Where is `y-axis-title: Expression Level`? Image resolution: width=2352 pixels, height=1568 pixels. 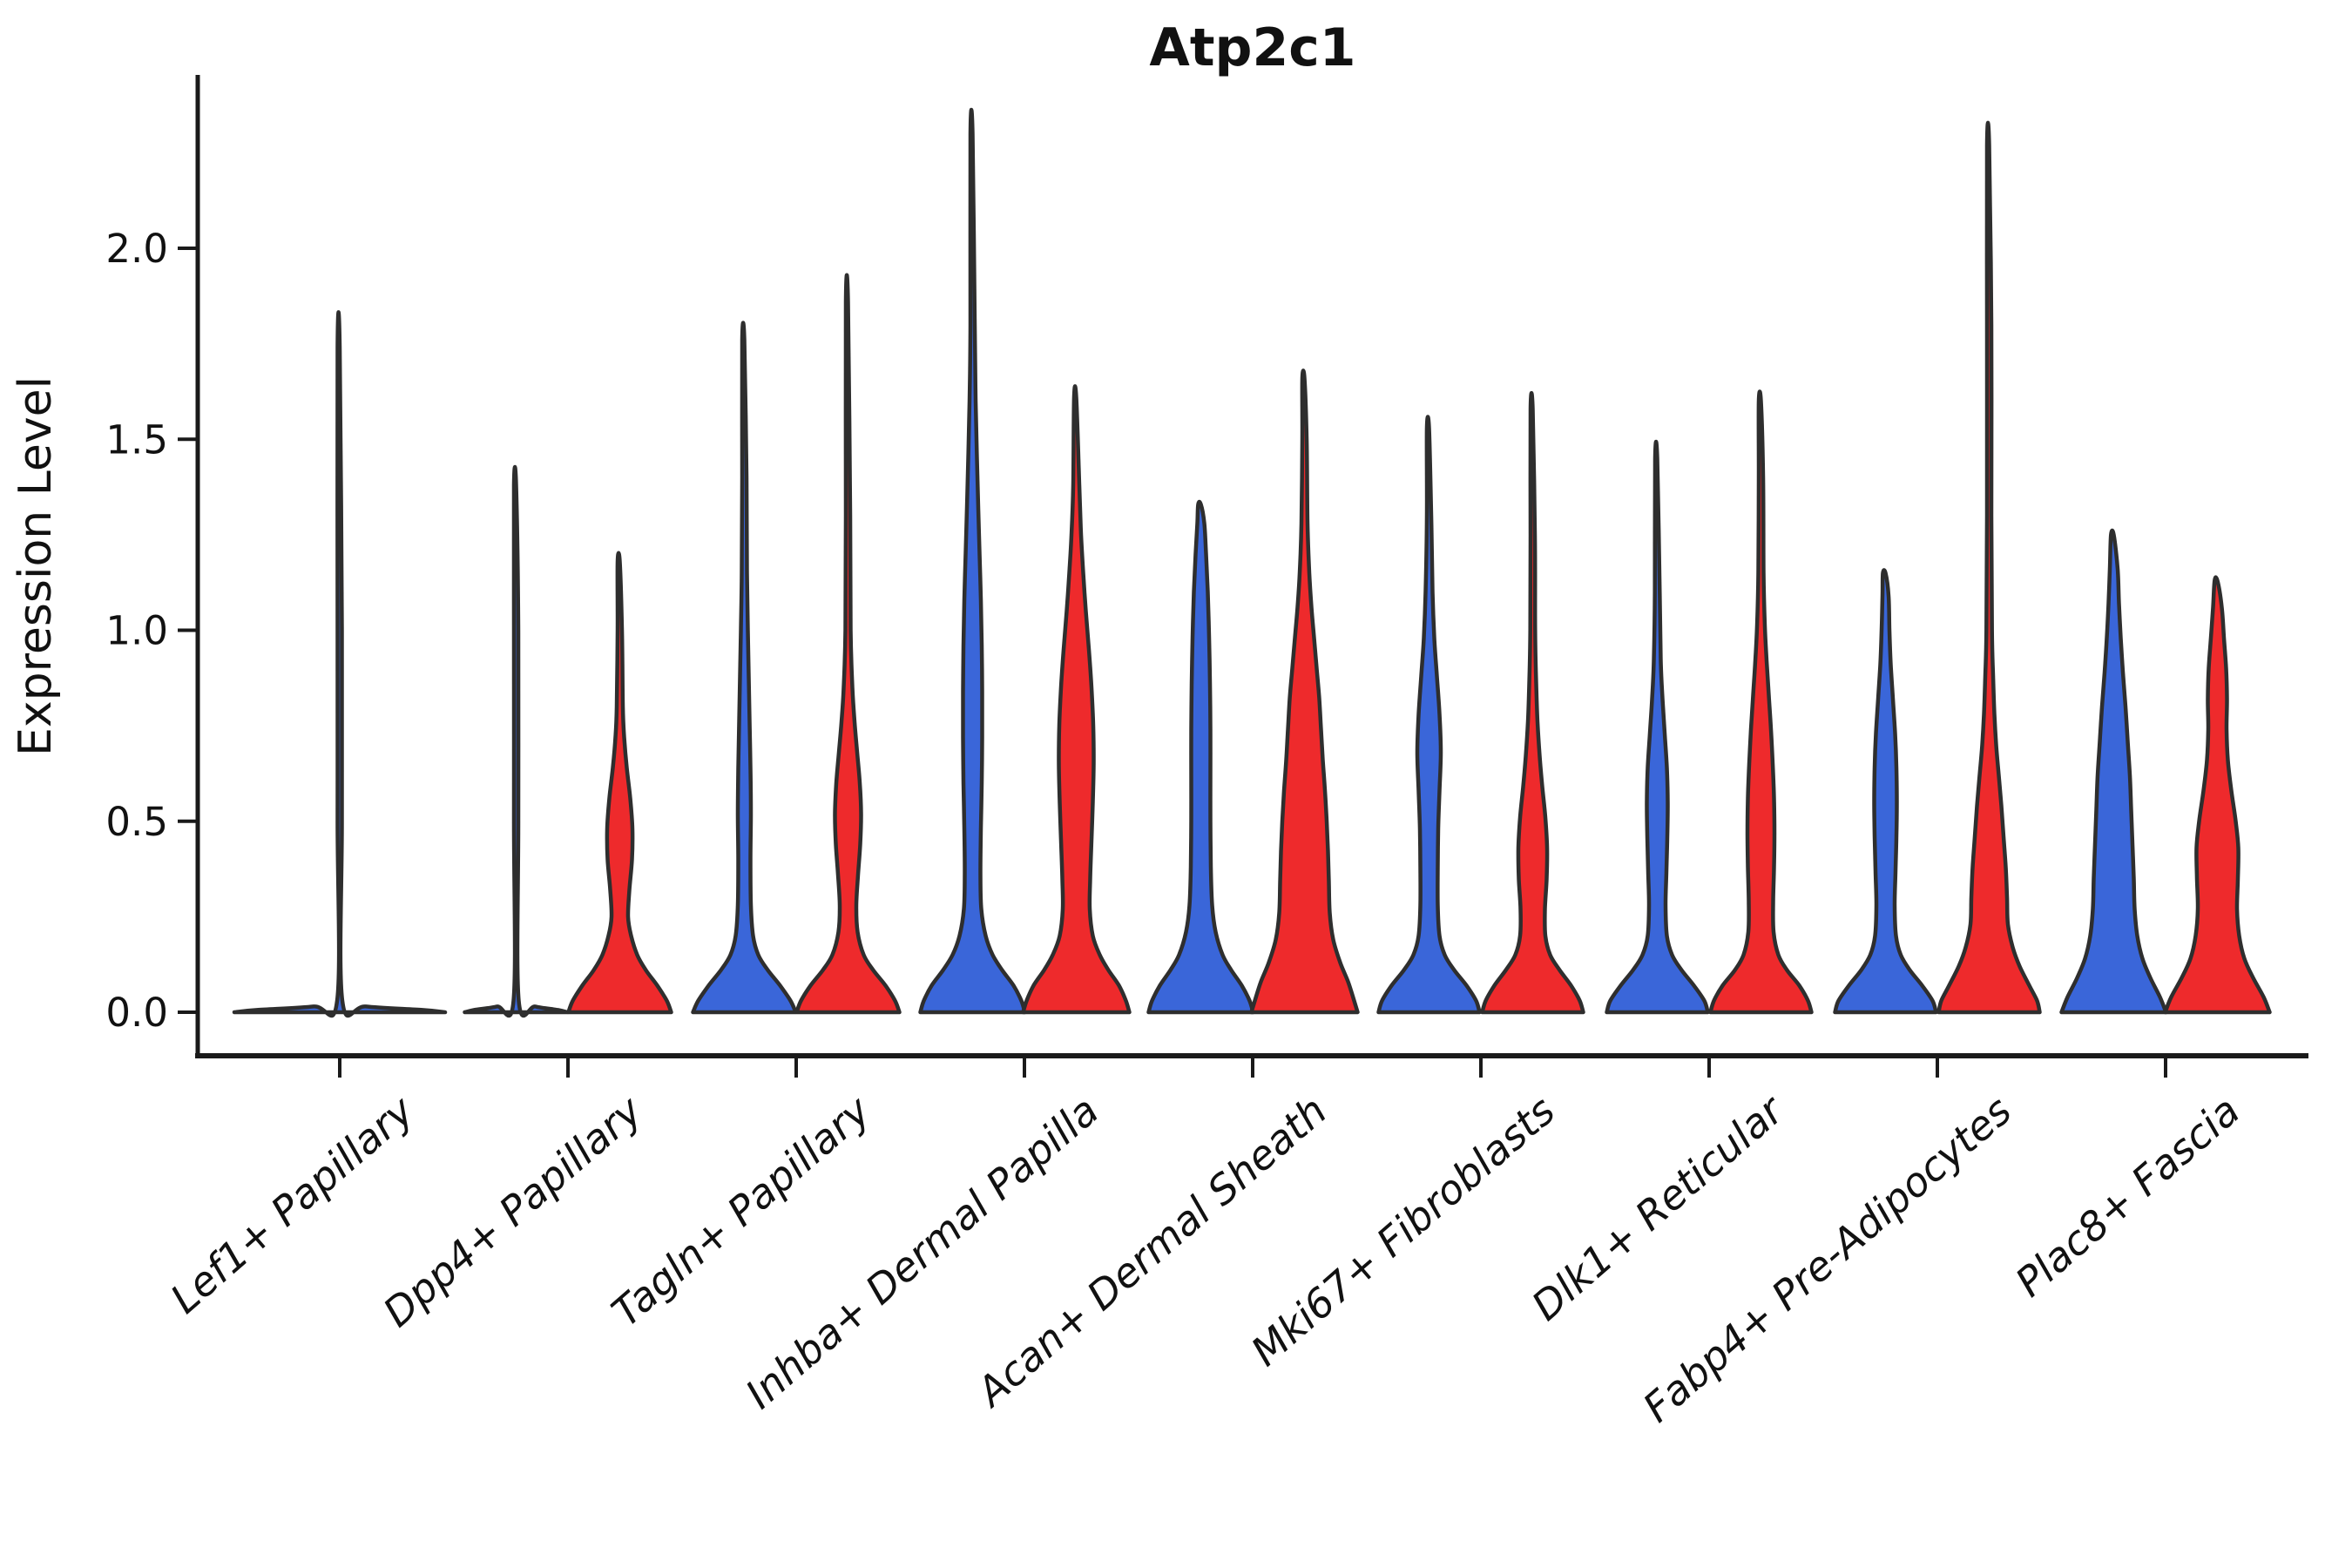 y-axis-title: Expression Level is located at coordinates (36, 566).